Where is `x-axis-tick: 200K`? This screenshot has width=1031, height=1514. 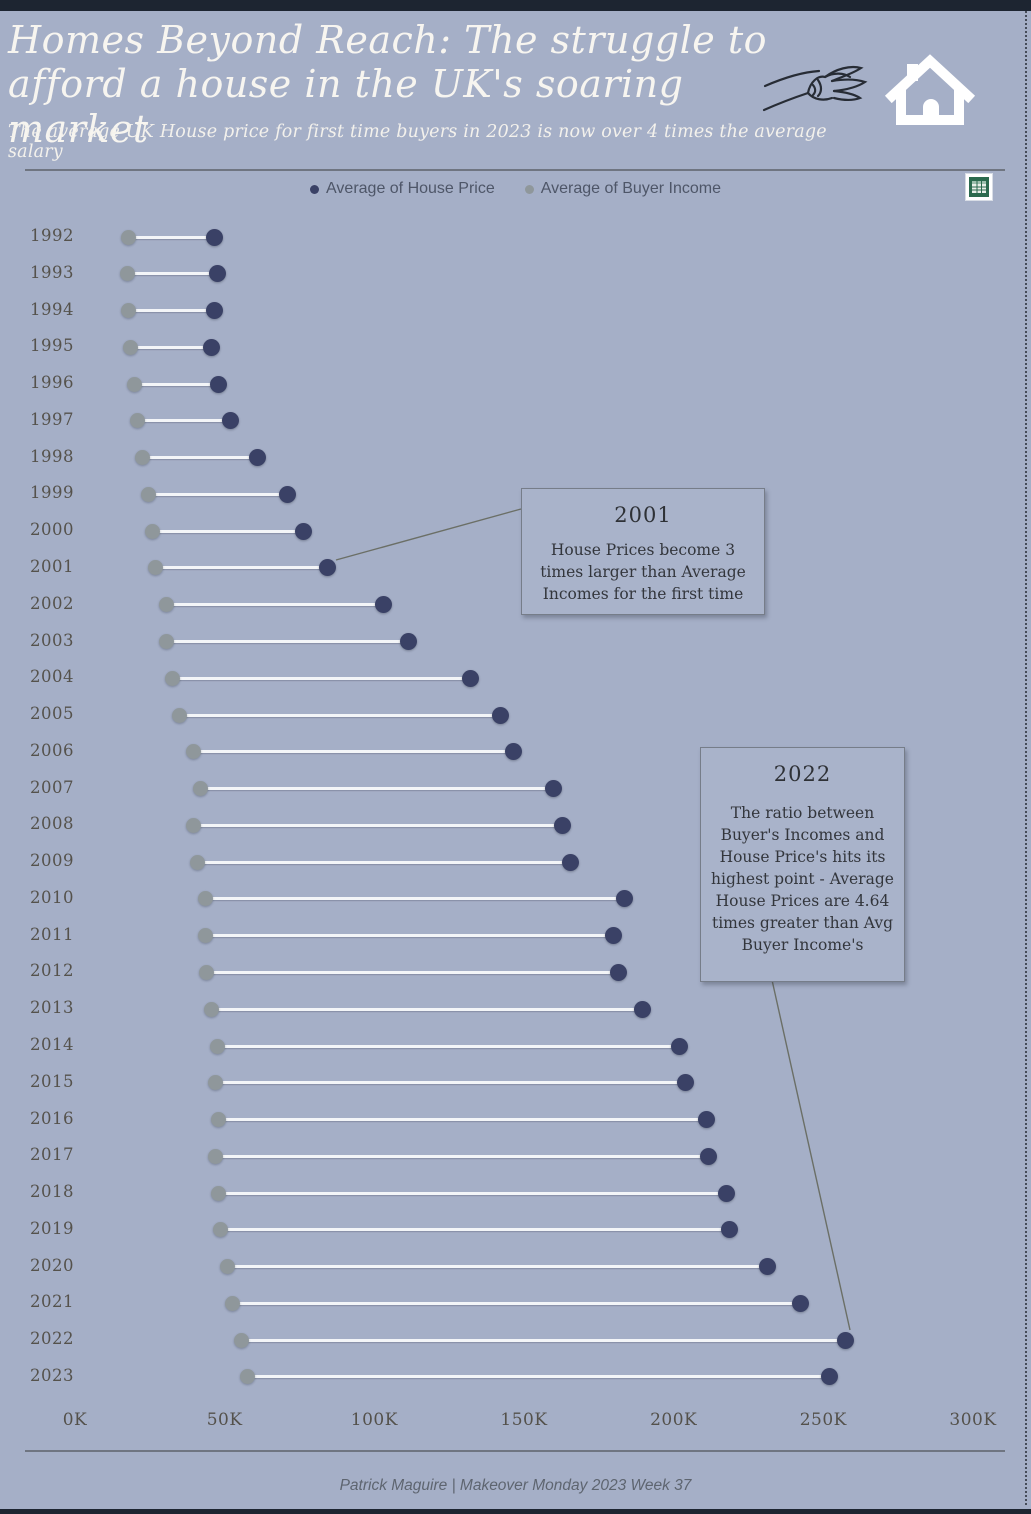
x-axis-tick: 200K is located at coordinates (674, 1420).